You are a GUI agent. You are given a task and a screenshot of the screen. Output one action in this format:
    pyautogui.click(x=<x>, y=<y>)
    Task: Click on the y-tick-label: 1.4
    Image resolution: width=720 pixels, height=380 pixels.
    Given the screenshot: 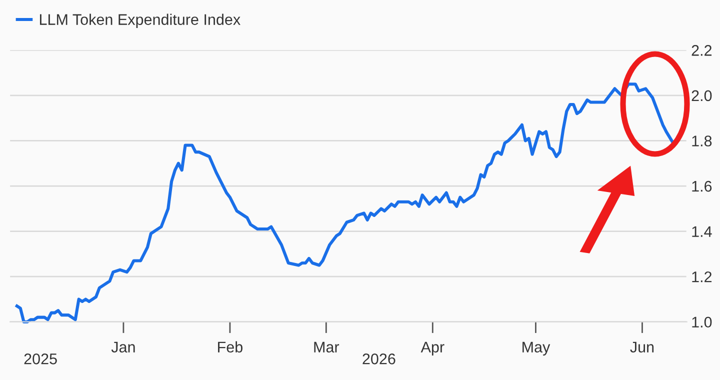 What is the action you would take?
    pyautogui.click(x=702, y=231)
    